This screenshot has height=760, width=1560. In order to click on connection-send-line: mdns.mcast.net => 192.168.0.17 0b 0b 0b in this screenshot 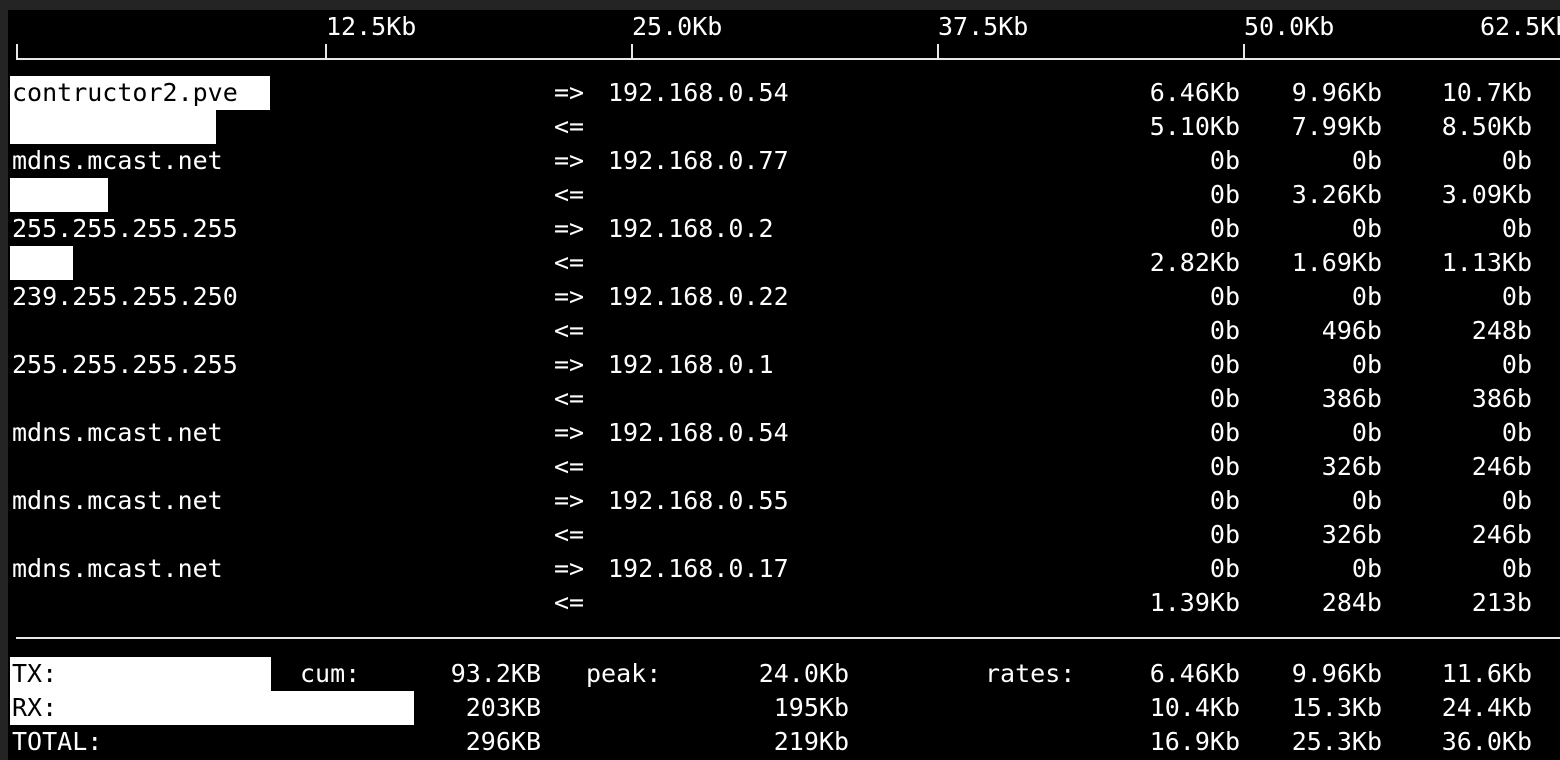, I will do `click(784, 569)`.